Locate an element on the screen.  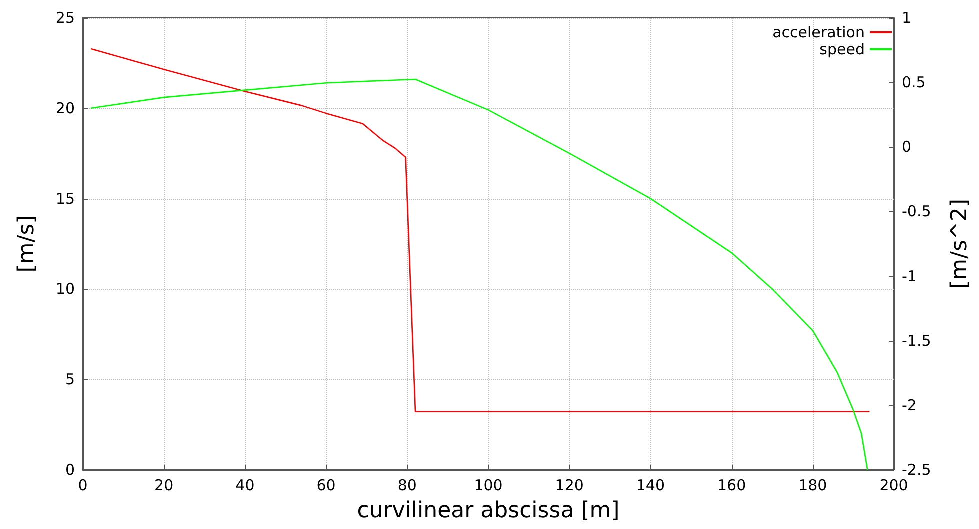
y-tick-label: 25 is located at coordinates (65, 18).